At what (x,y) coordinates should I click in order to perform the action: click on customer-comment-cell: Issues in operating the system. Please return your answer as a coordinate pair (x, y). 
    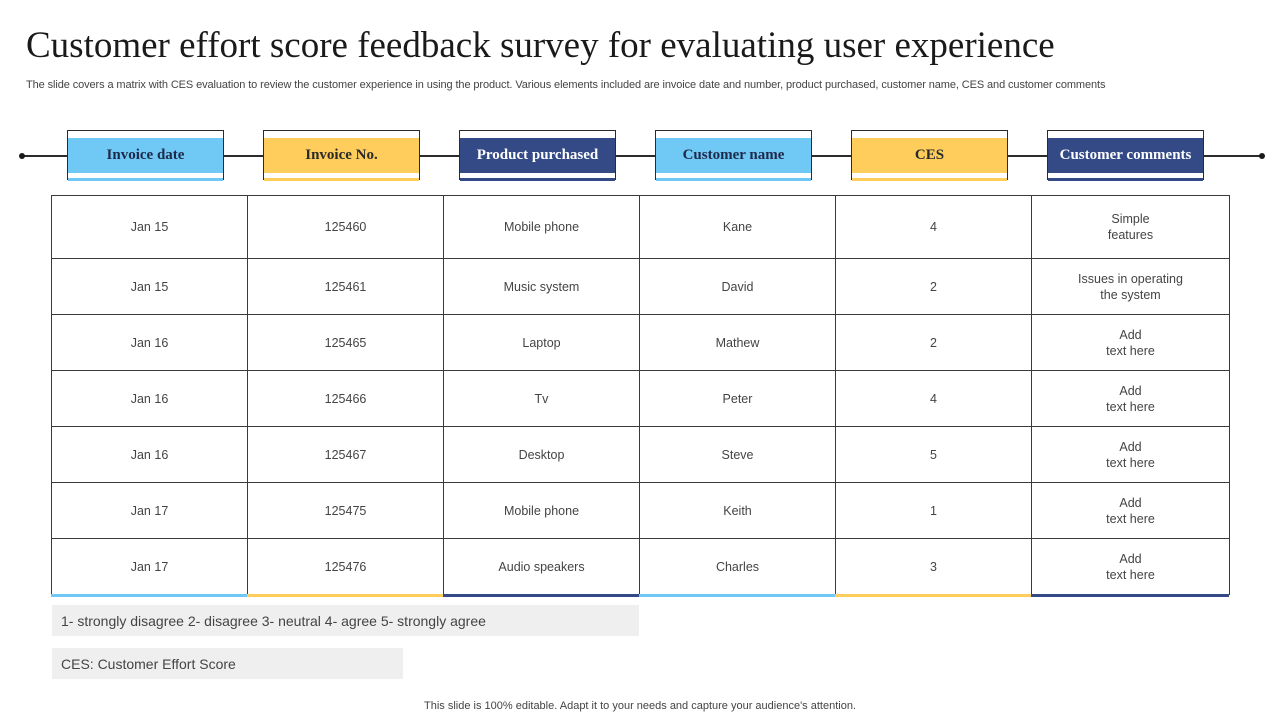
    Looking at the image, I should click on (1130, 286).